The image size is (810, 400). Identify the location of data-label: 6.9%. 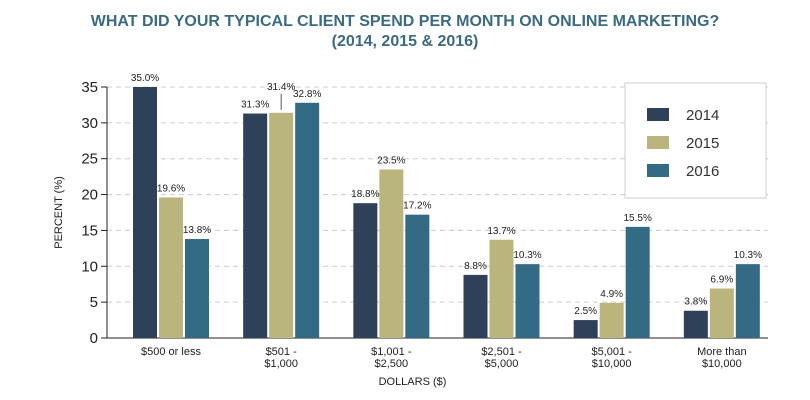
(721, 280).